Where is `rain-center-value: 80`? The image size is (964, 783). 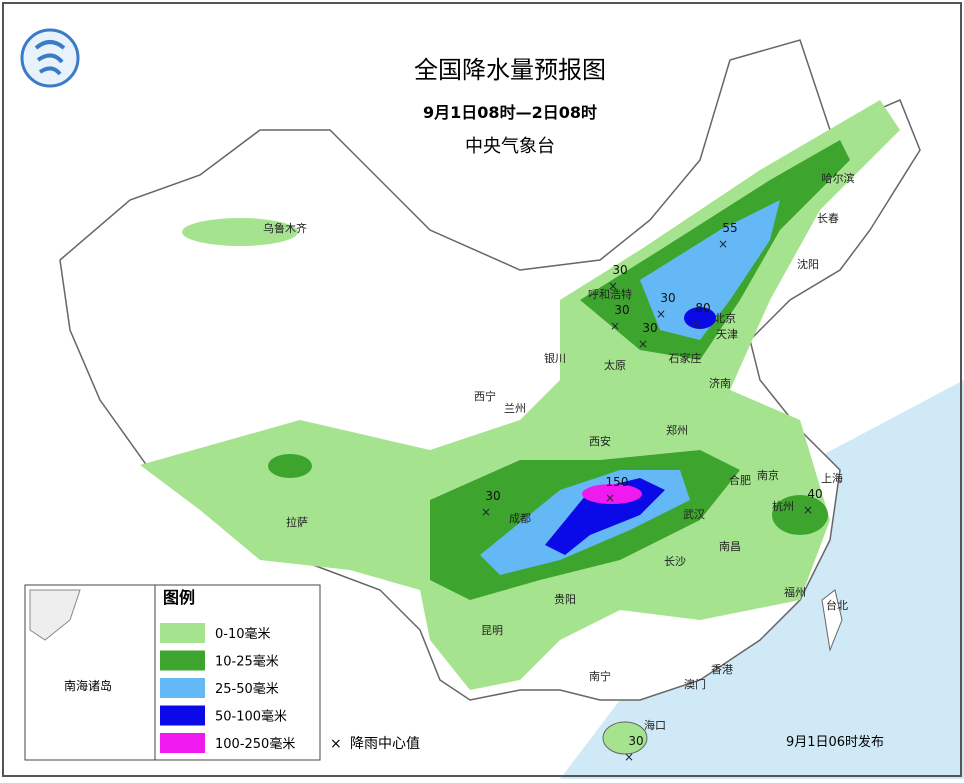
rain-center-value: 80 is located at coordinates (702, 308).